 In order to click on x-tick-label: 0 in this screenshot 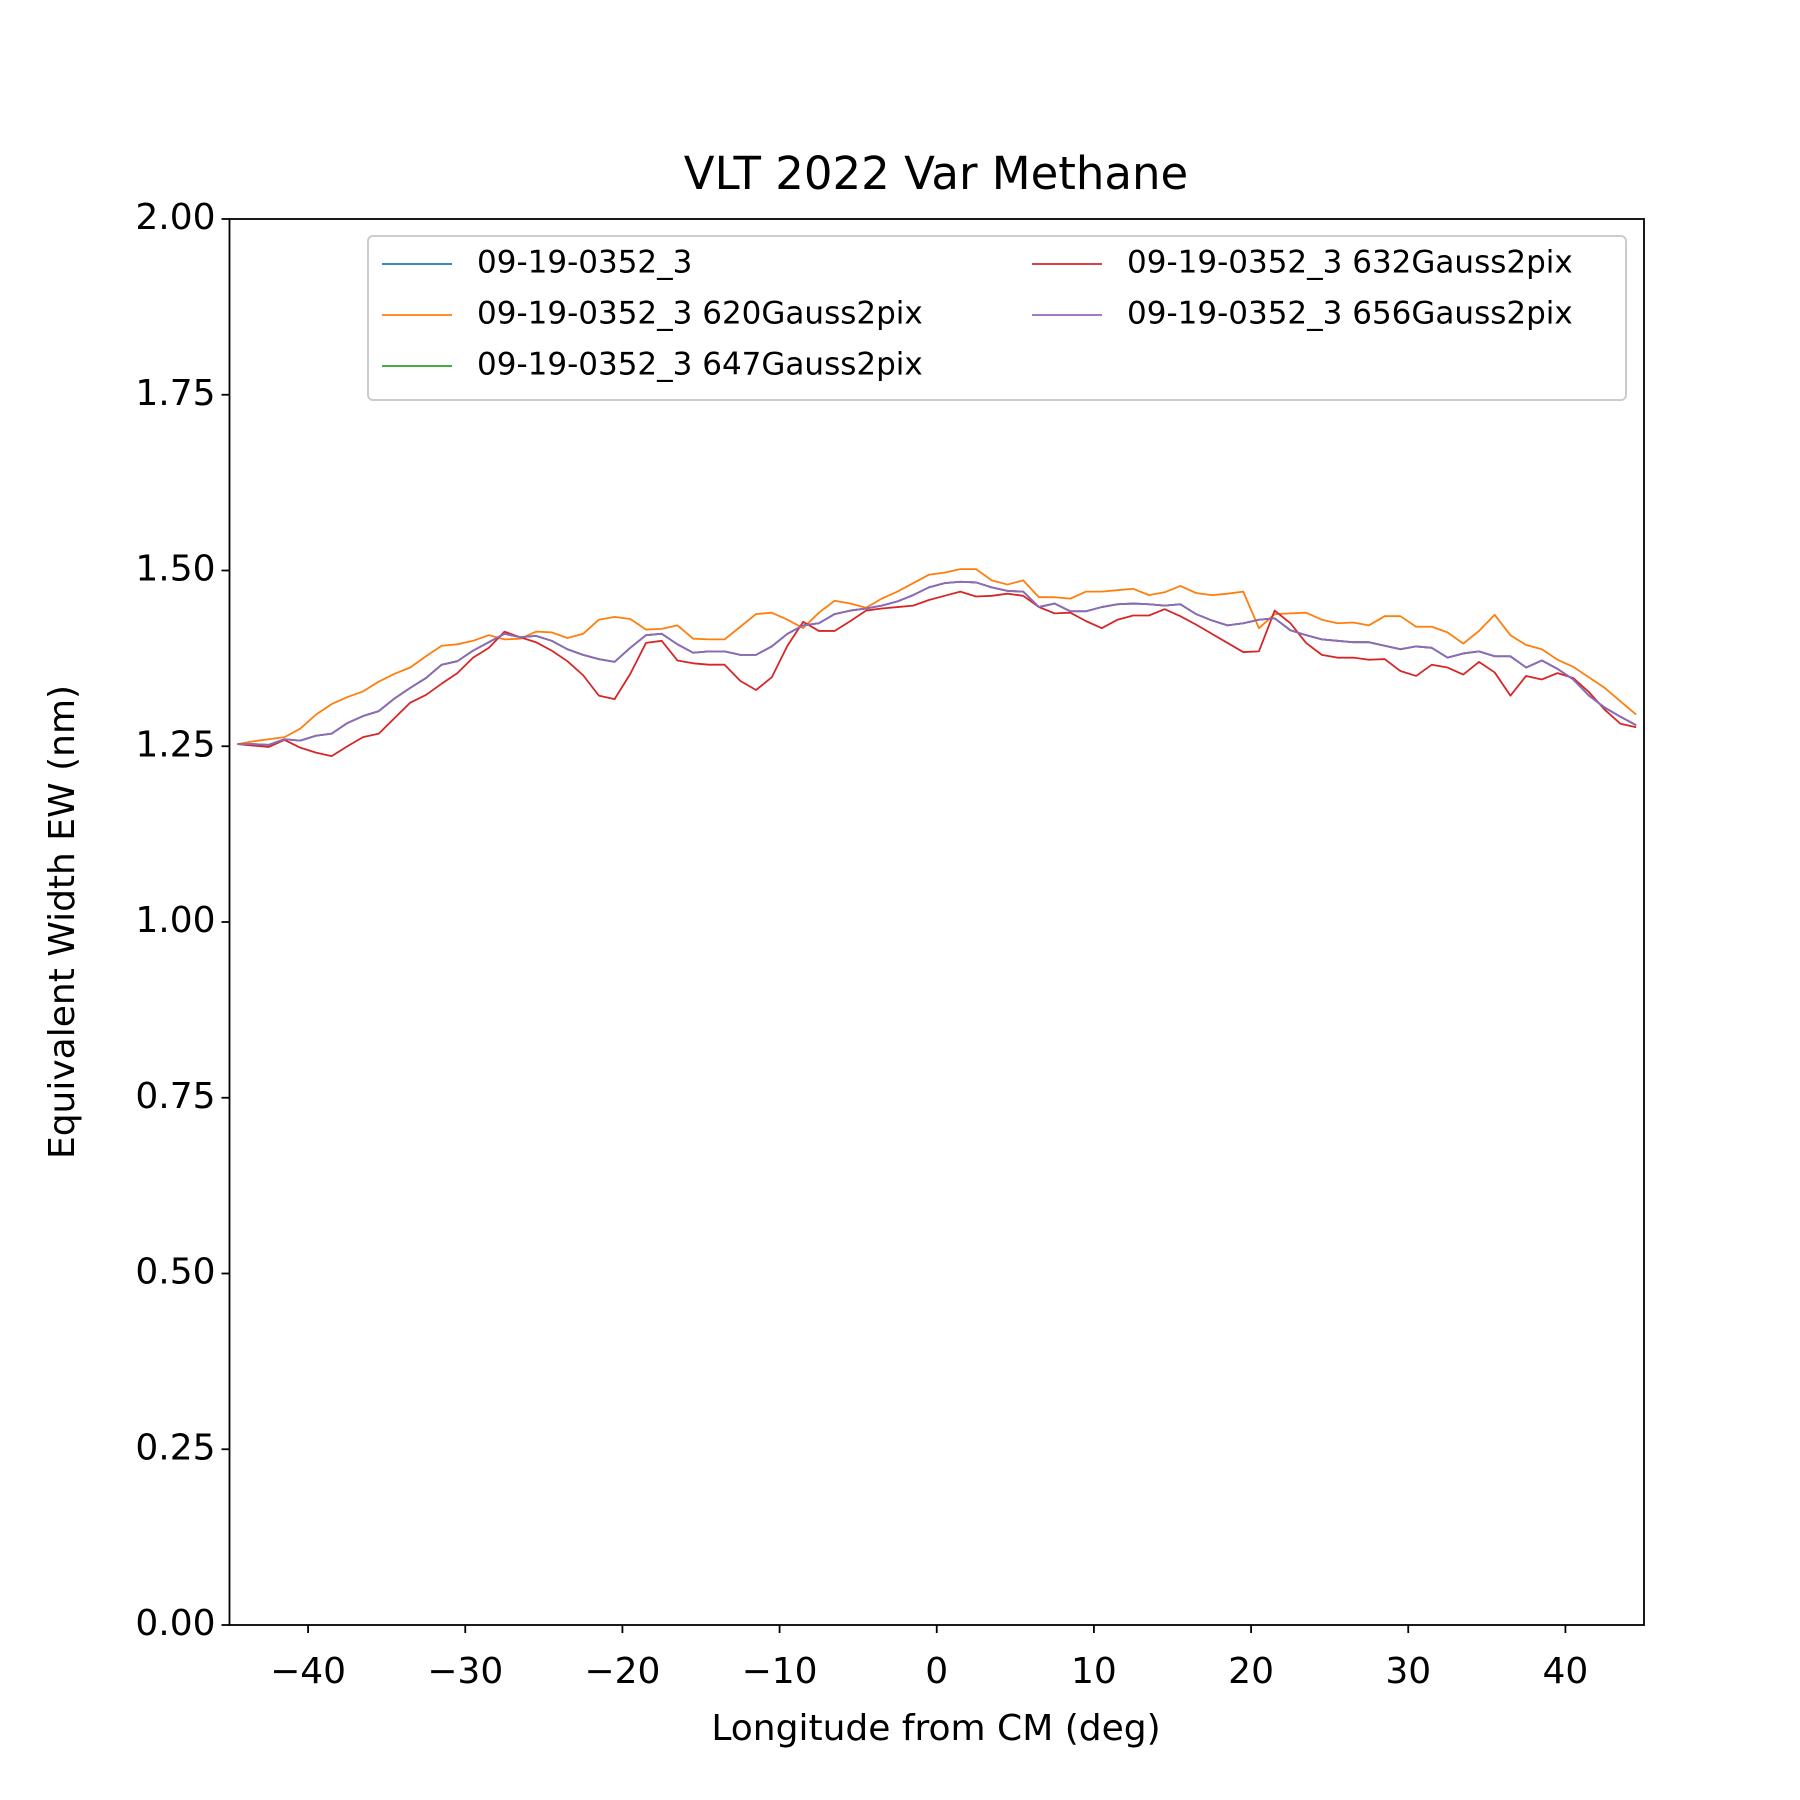, I will do `click(936, 1671)`.